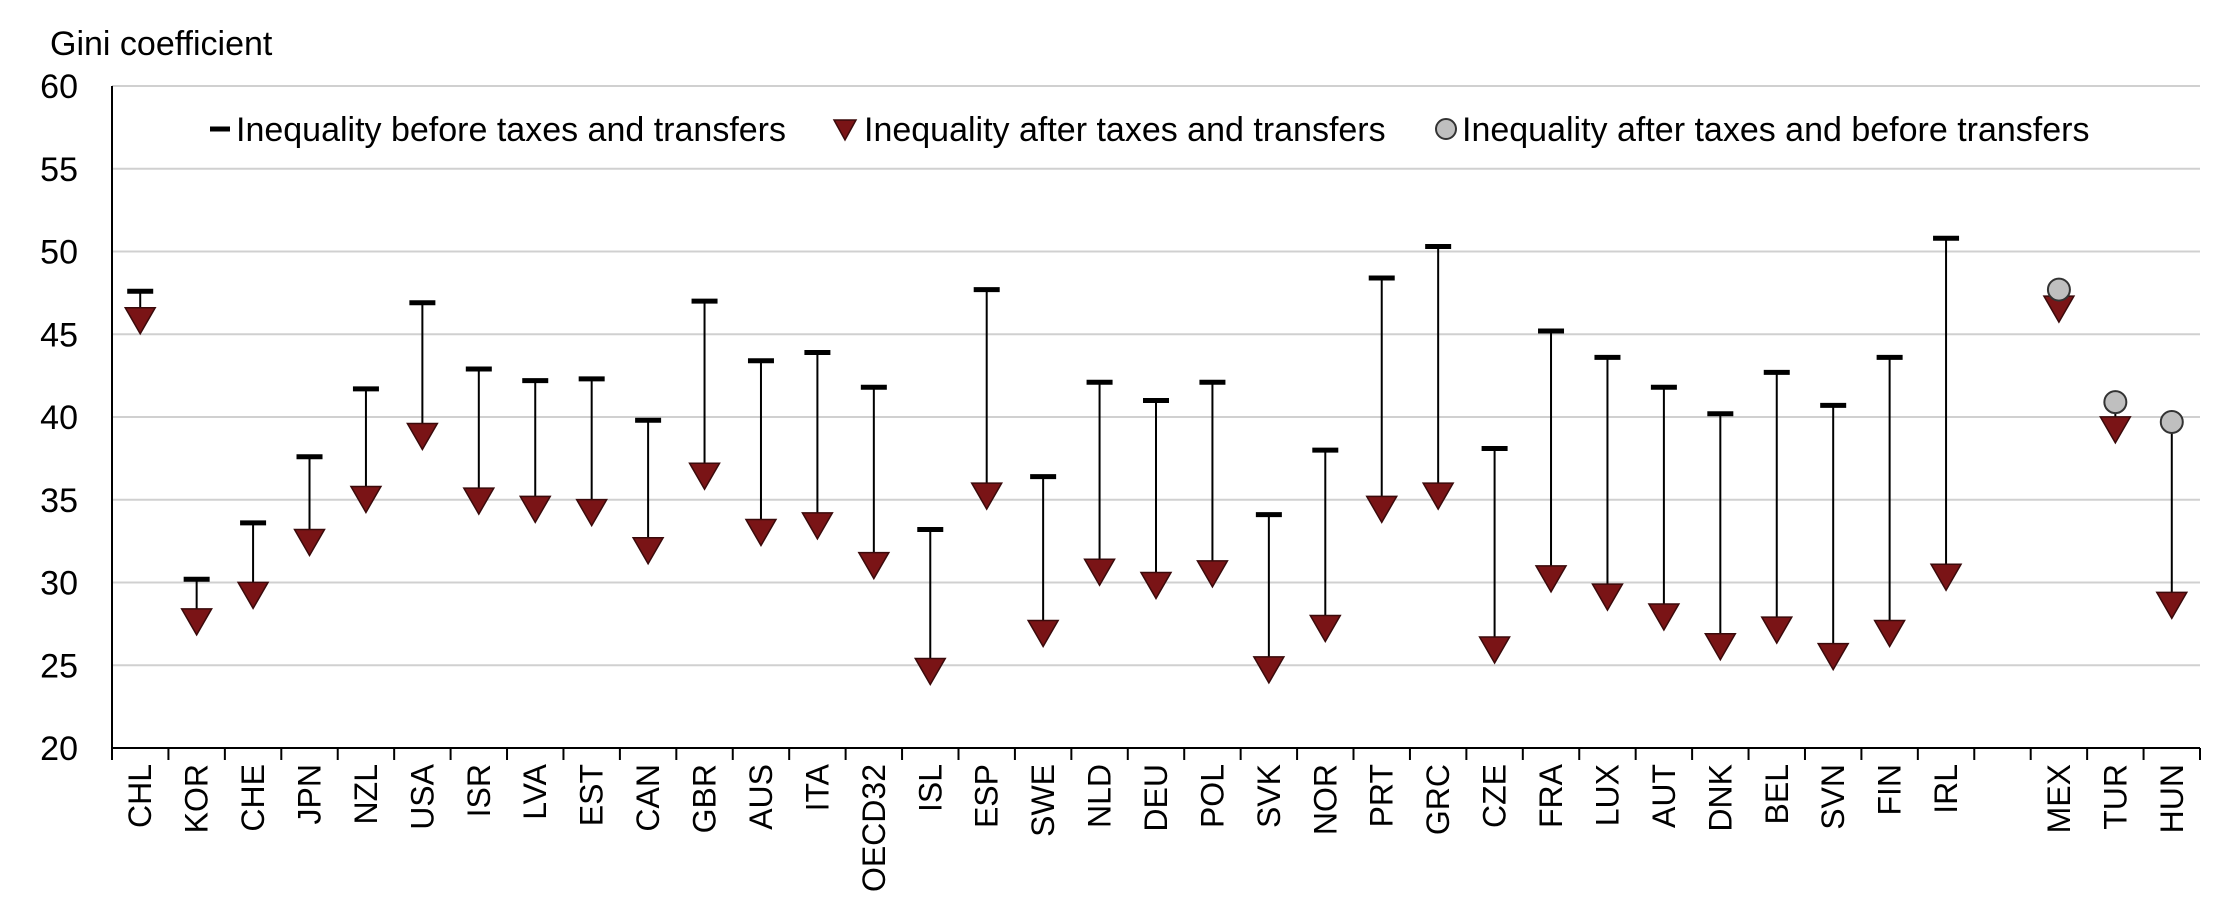 The width and height of the screenshot is (2232, 918). I want to click on y-tick-label: 20, so click(59, 749).